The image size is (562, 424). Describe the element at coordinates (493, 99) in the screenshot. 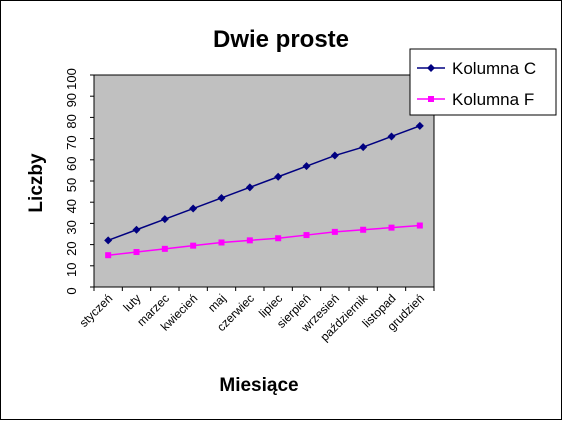

I see `legend-label: Kolumna F` at that location.